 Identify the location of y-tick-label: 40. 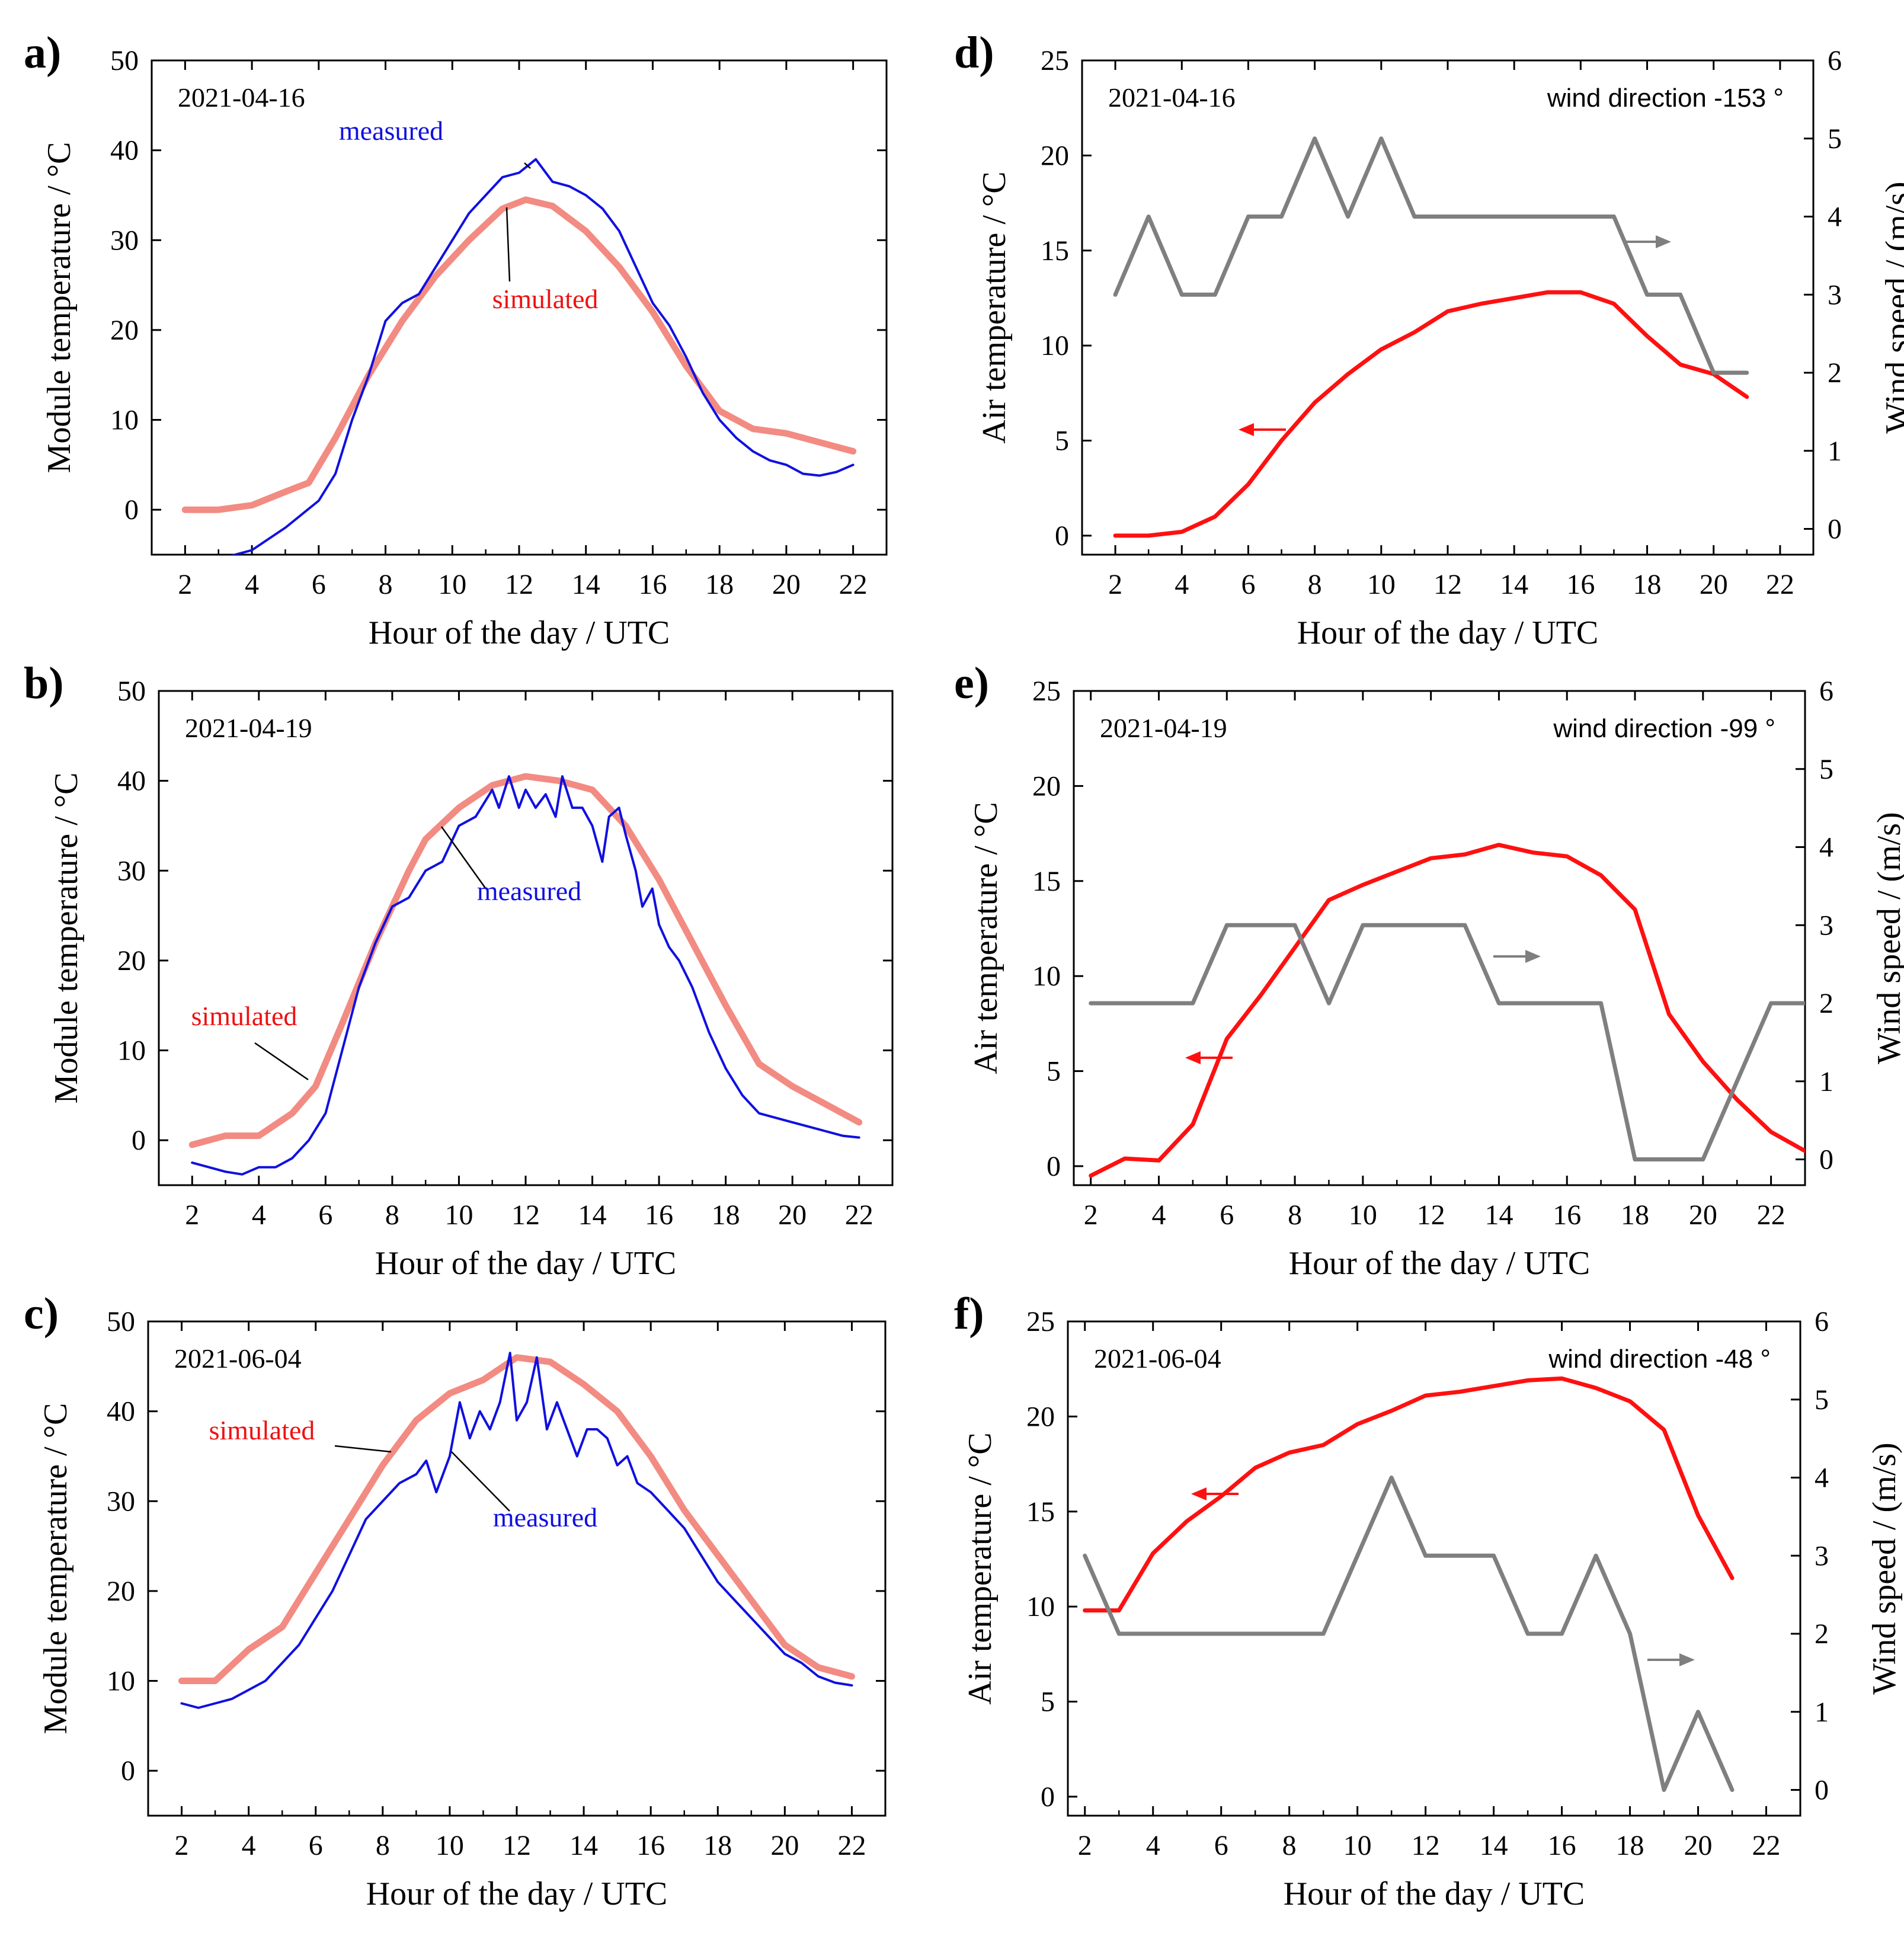
(124, 151).